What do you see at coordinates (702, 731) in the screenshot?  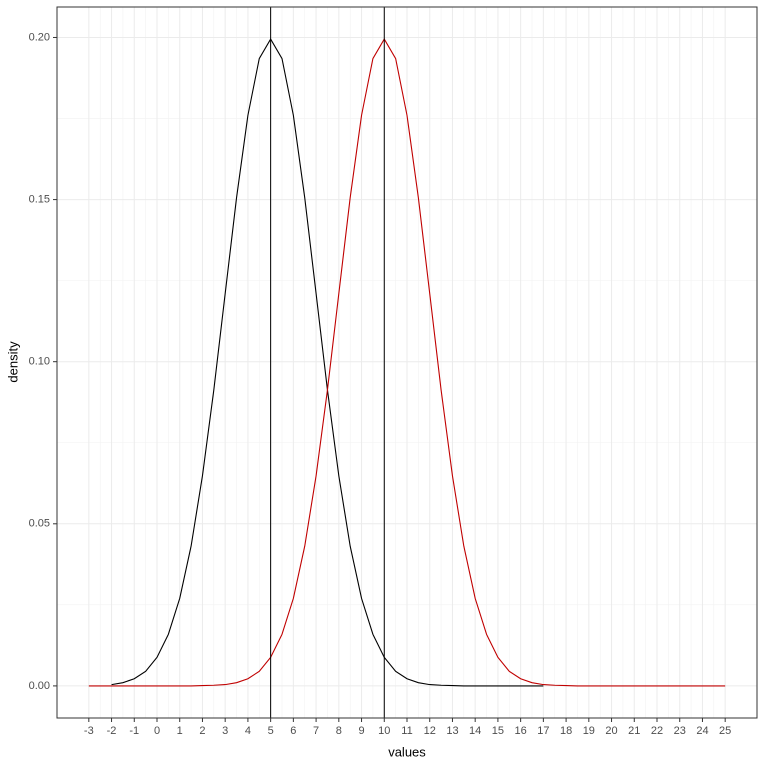 I see `x-tick-label: 24` at bounding box center [702, 731].